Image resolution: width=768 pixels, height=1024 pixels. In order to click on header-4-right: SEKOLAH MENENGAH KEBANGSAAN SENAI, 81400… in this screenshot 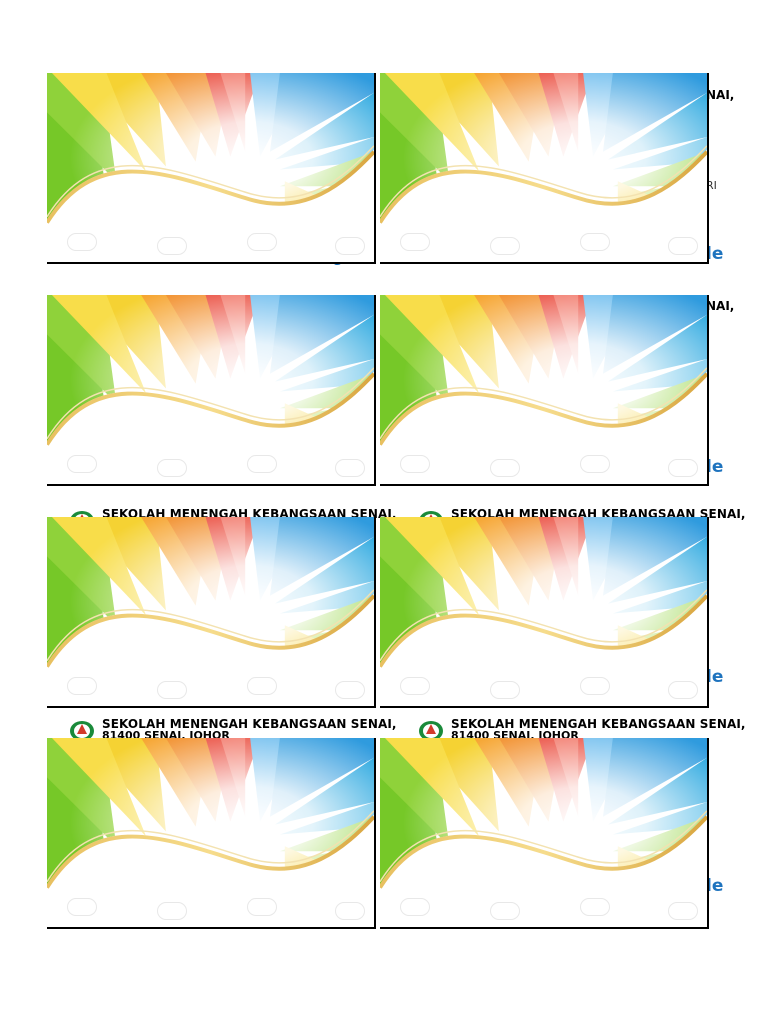, I will do `click(582, 729)`.